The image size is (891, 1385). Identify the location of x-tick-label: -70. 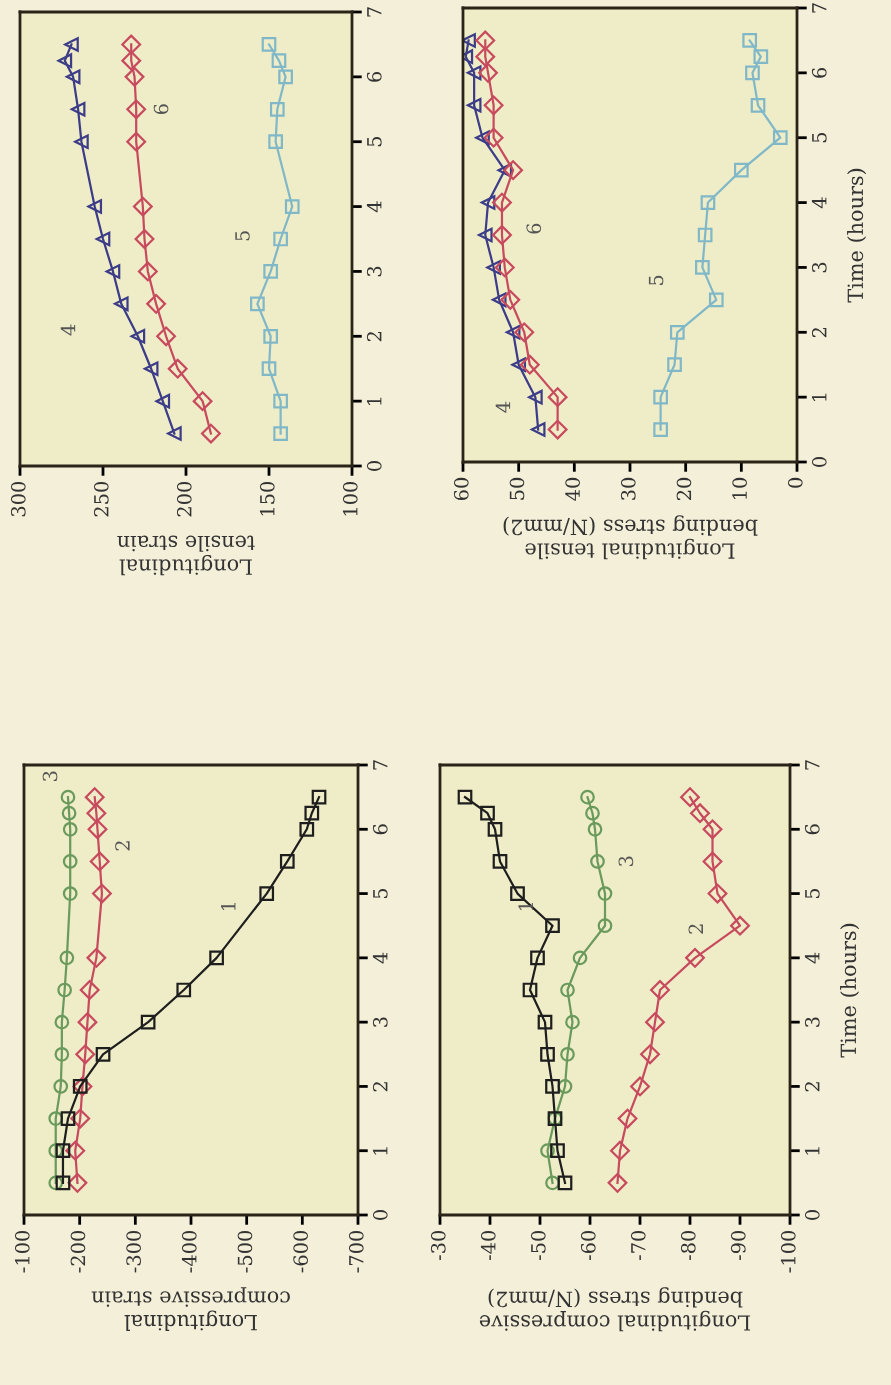
(638, 1245).